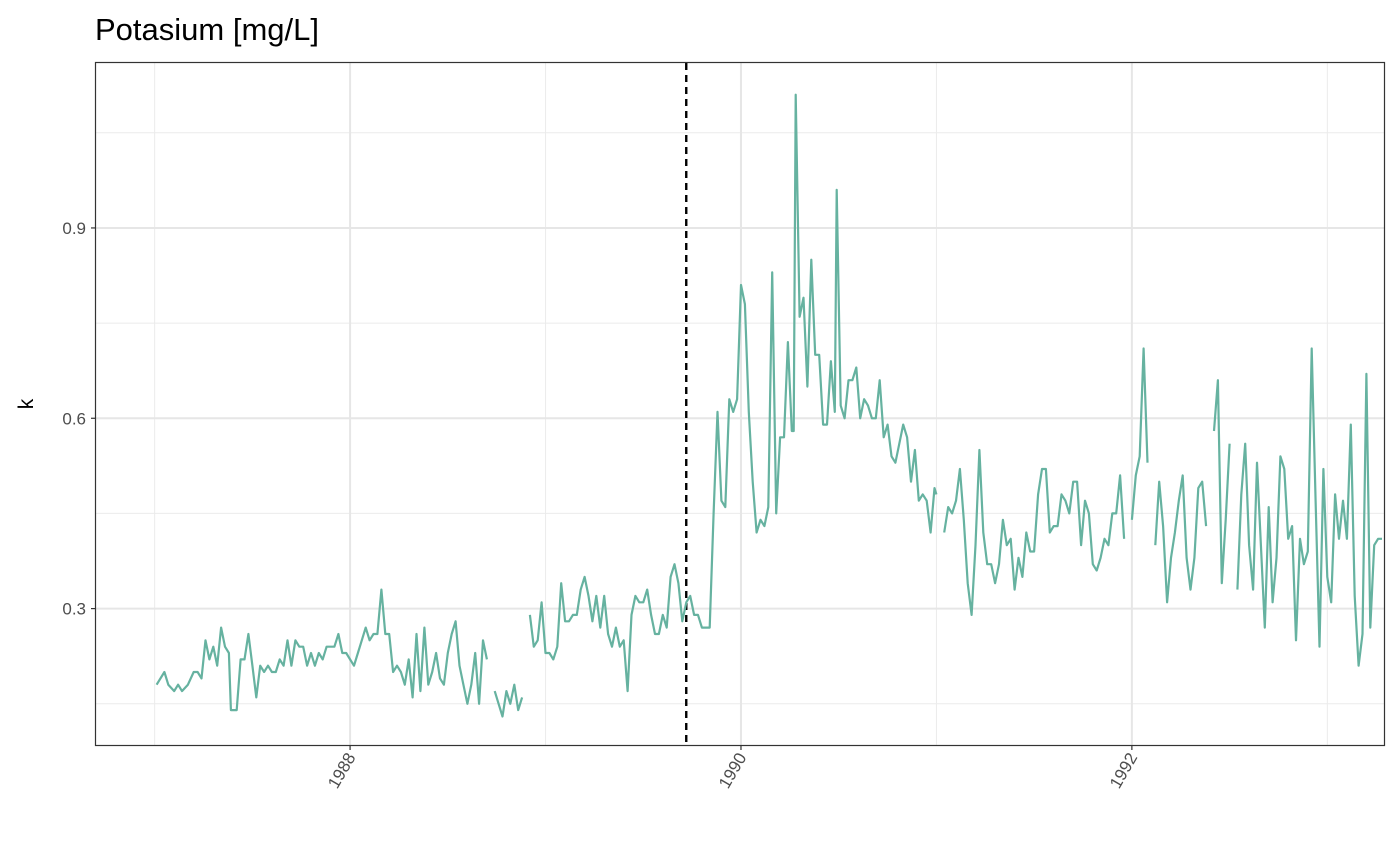 The height and width of the screenshot is (865, 1400). Describe the element at coordinates (74, 609) in the screenshot. I see `y-tick-label: 0.3` at that location.